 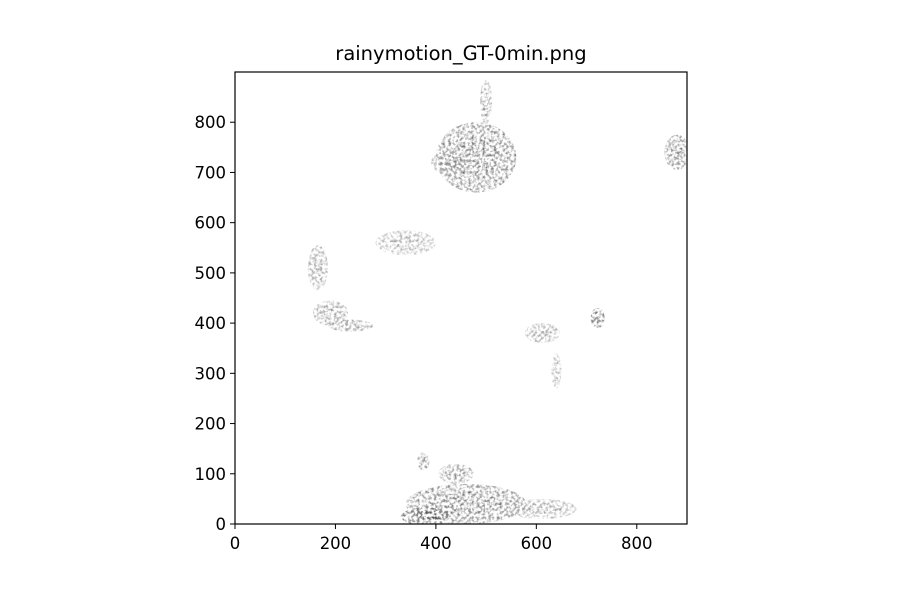 What do you see at coordinates (637, 543) in the screenshot?
I see `x-tick-label: 800` at bounding box center [637, 543].